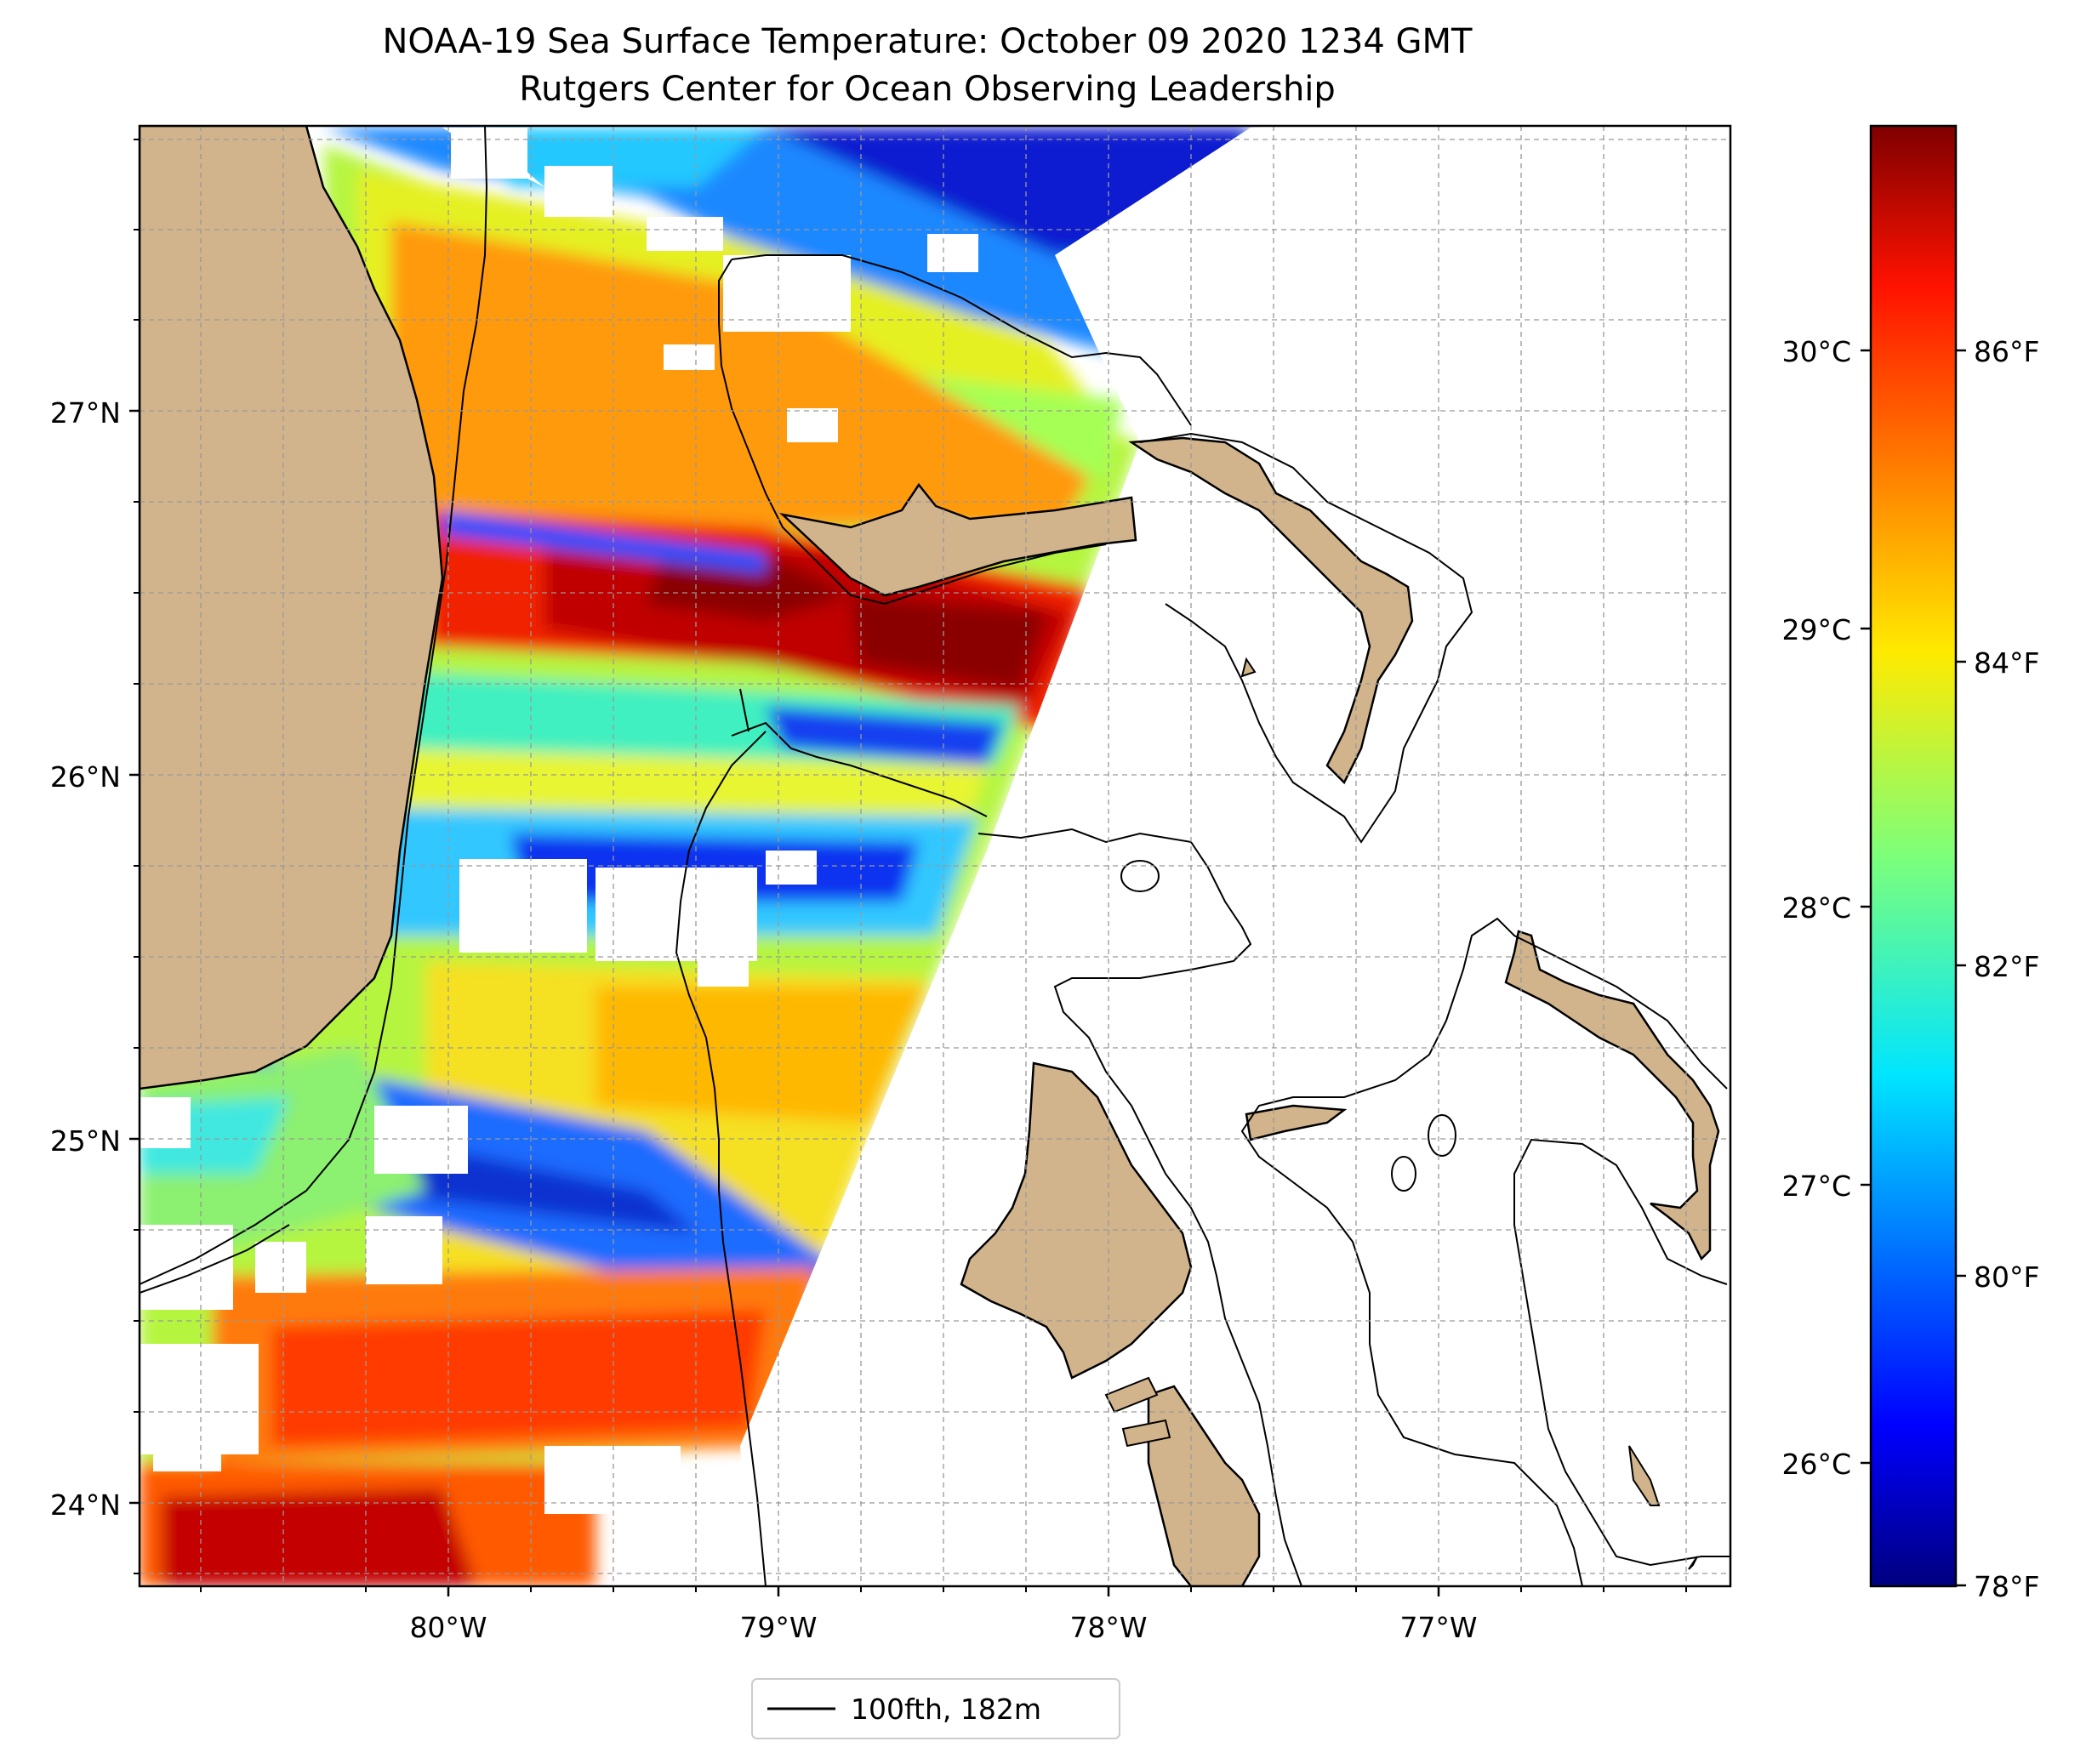  I want to click on legend-box, so click(935, 1708).